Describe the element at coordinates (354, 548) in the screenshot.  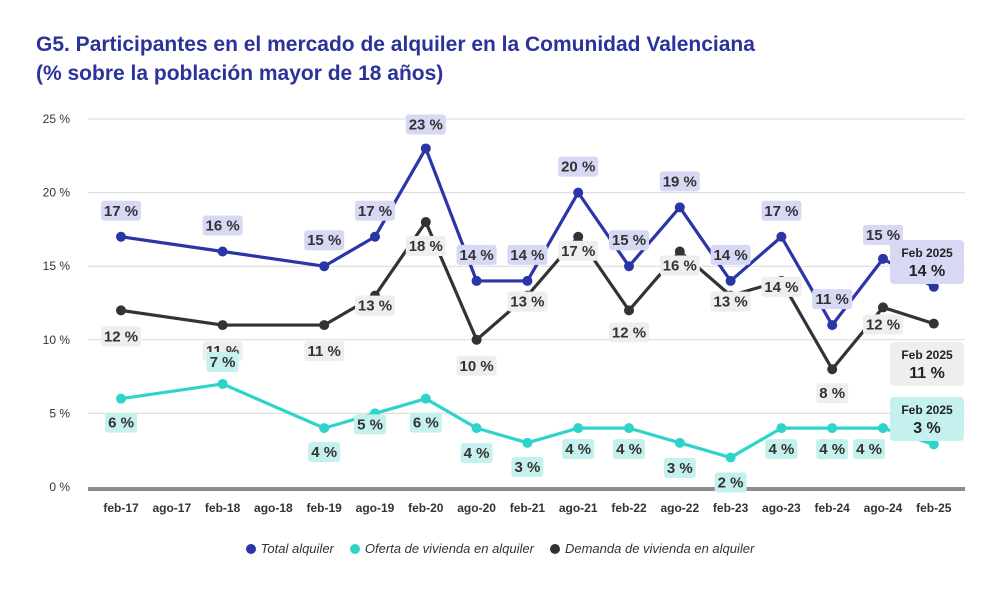
I see `legend-marker-oferta` at that location.